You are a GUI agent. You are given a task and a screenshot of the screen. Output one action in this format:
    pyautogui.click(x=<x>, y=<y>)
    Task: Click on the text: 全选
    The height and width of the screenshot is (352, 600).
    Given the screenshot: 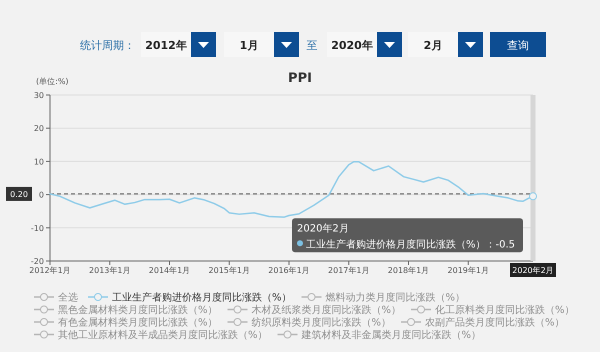 What is the action you would take?
    pyautogui.click(x=68, y=298)
    